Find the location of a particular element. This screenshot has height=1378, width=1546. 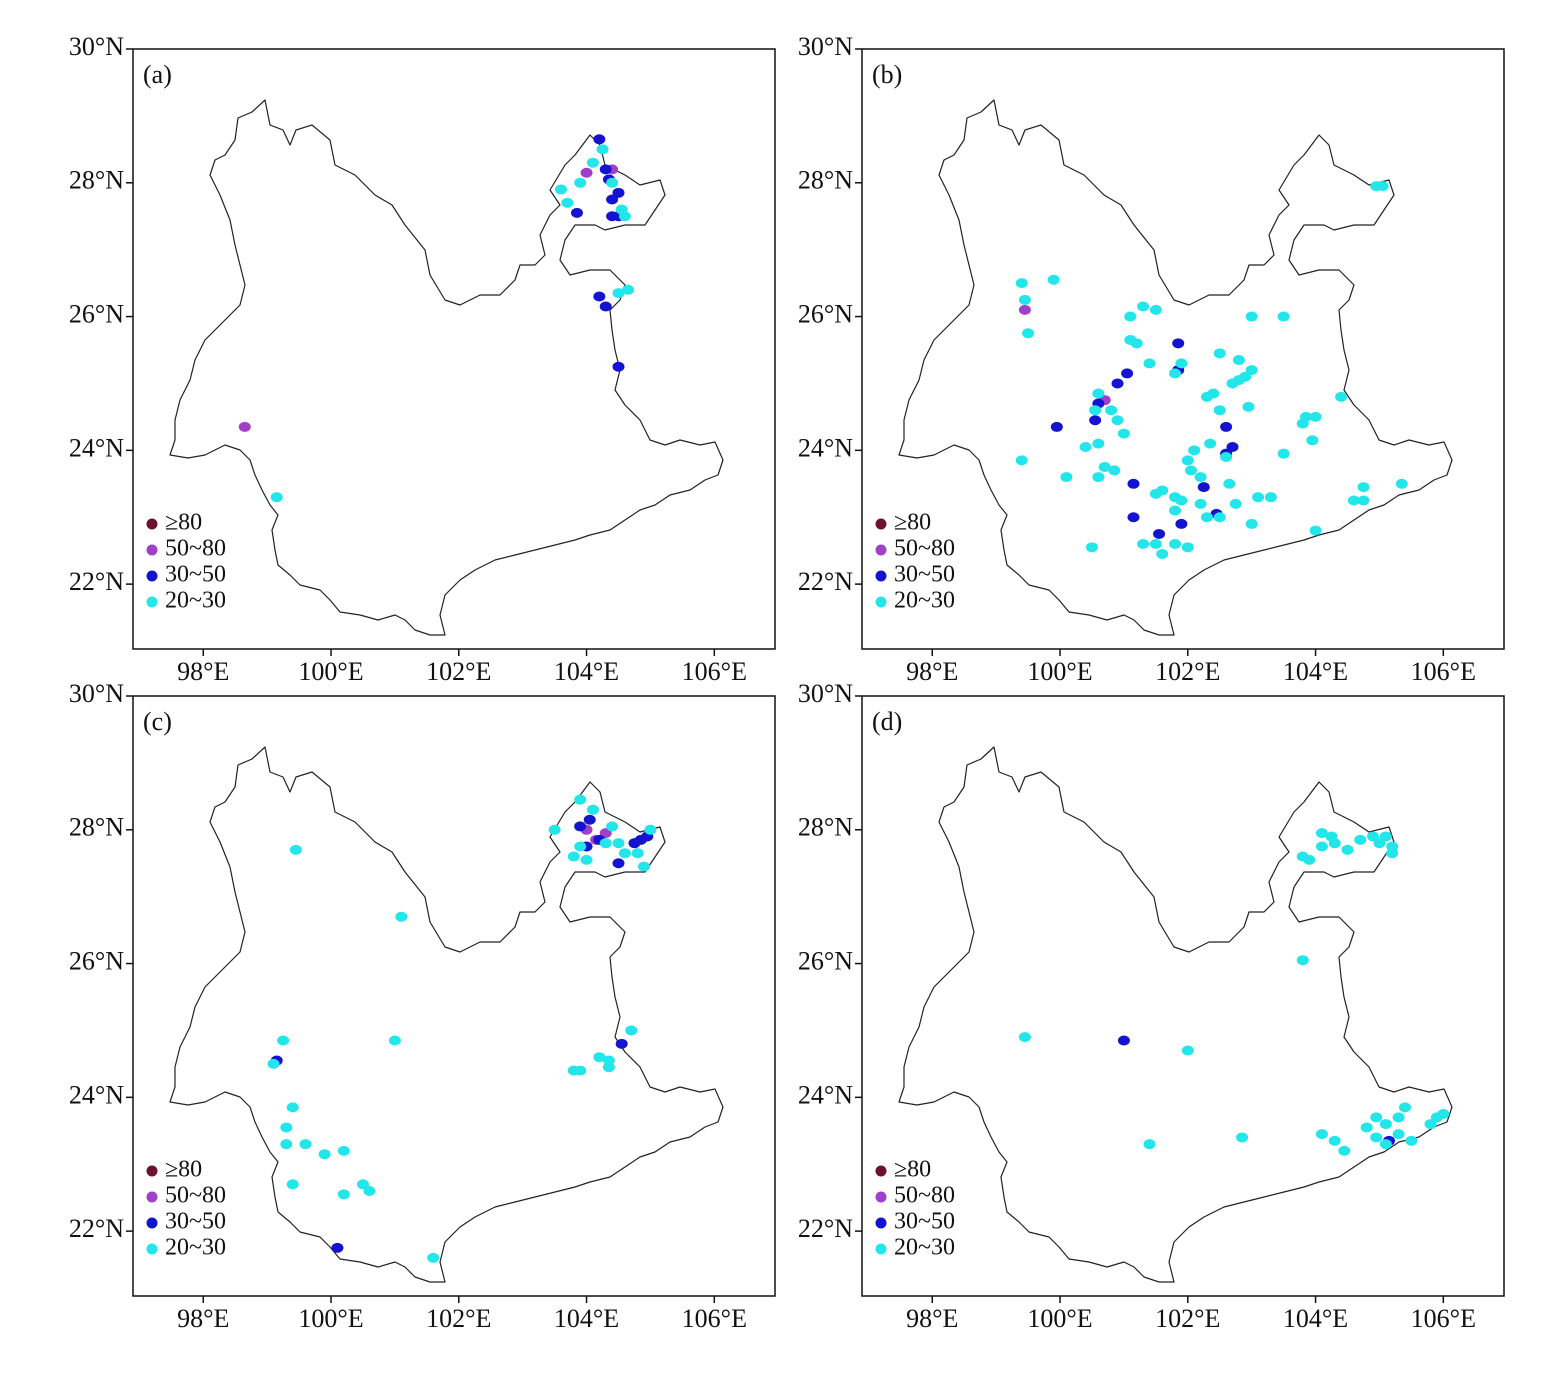

legend-label: 30~50 is located at coordinates (924, 1222).